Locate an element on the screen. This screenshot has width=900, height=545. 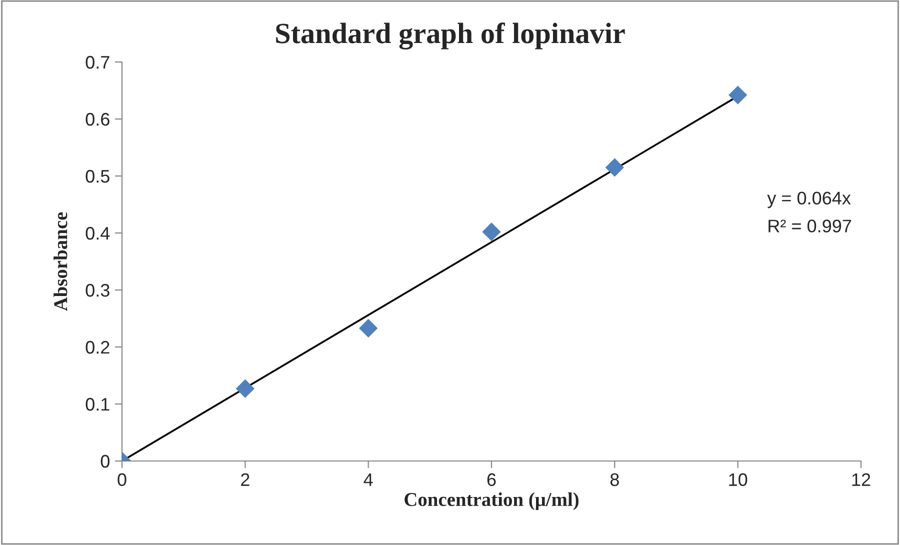
y-tick-label: 0 is located at coordinates (105, 461).